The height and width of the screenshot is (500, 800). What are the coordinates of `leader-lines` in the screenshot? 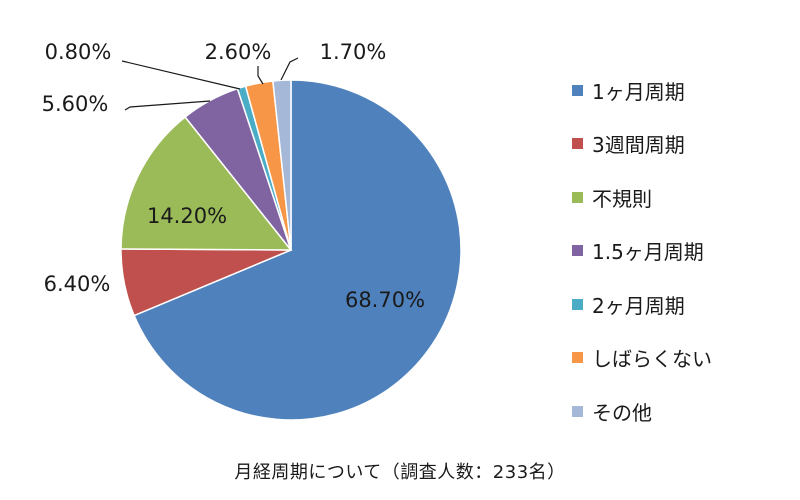 It's located at (210, 84).